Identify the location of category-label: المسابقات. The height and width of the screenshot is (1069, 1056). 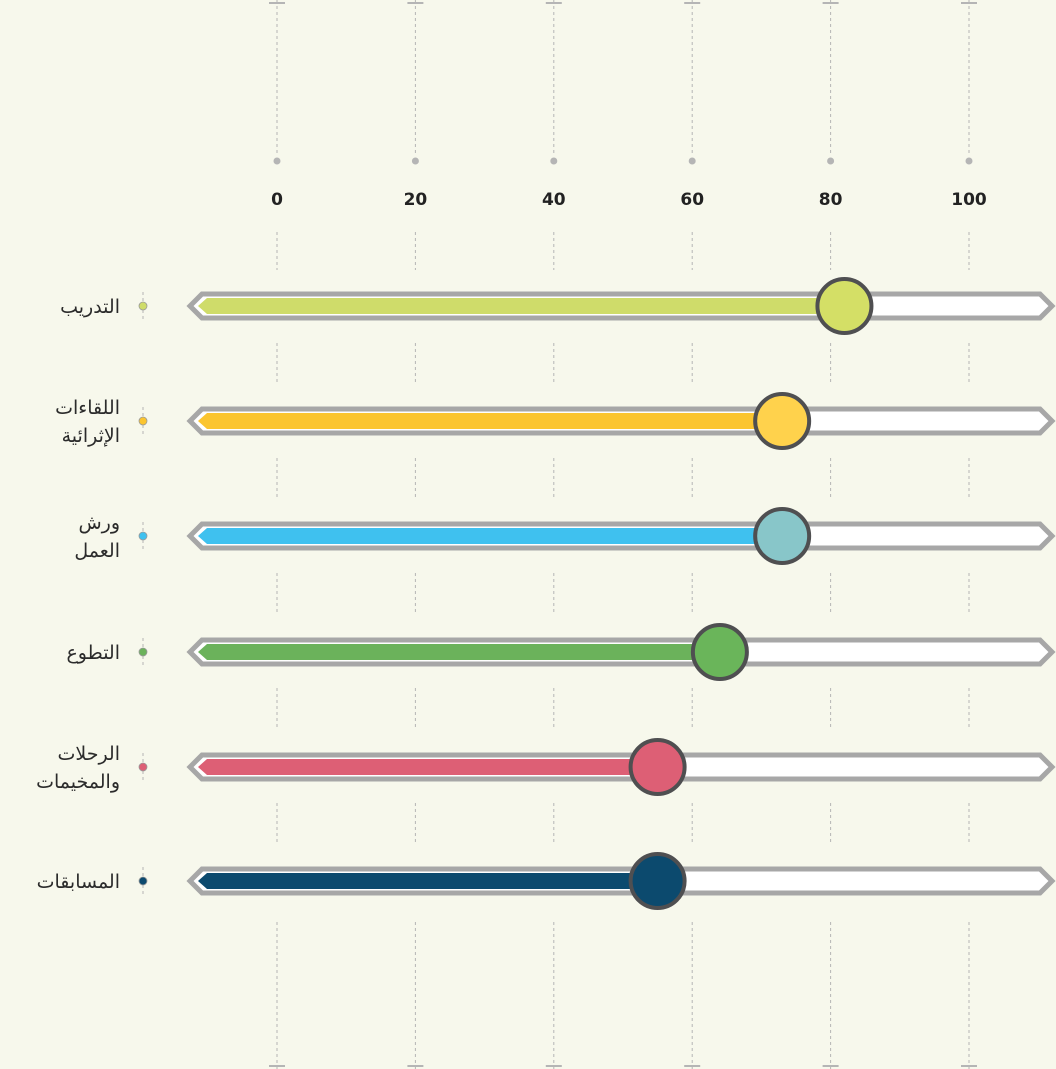
(78, 882).